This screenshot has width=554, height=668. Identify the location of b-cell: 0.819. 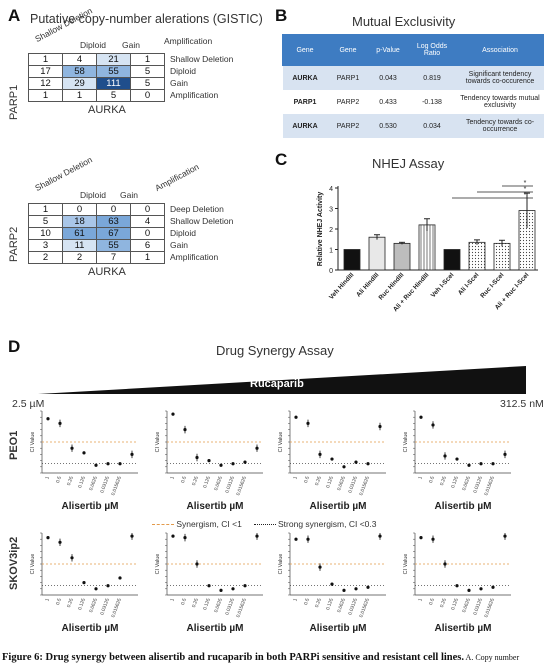
(432, 77).